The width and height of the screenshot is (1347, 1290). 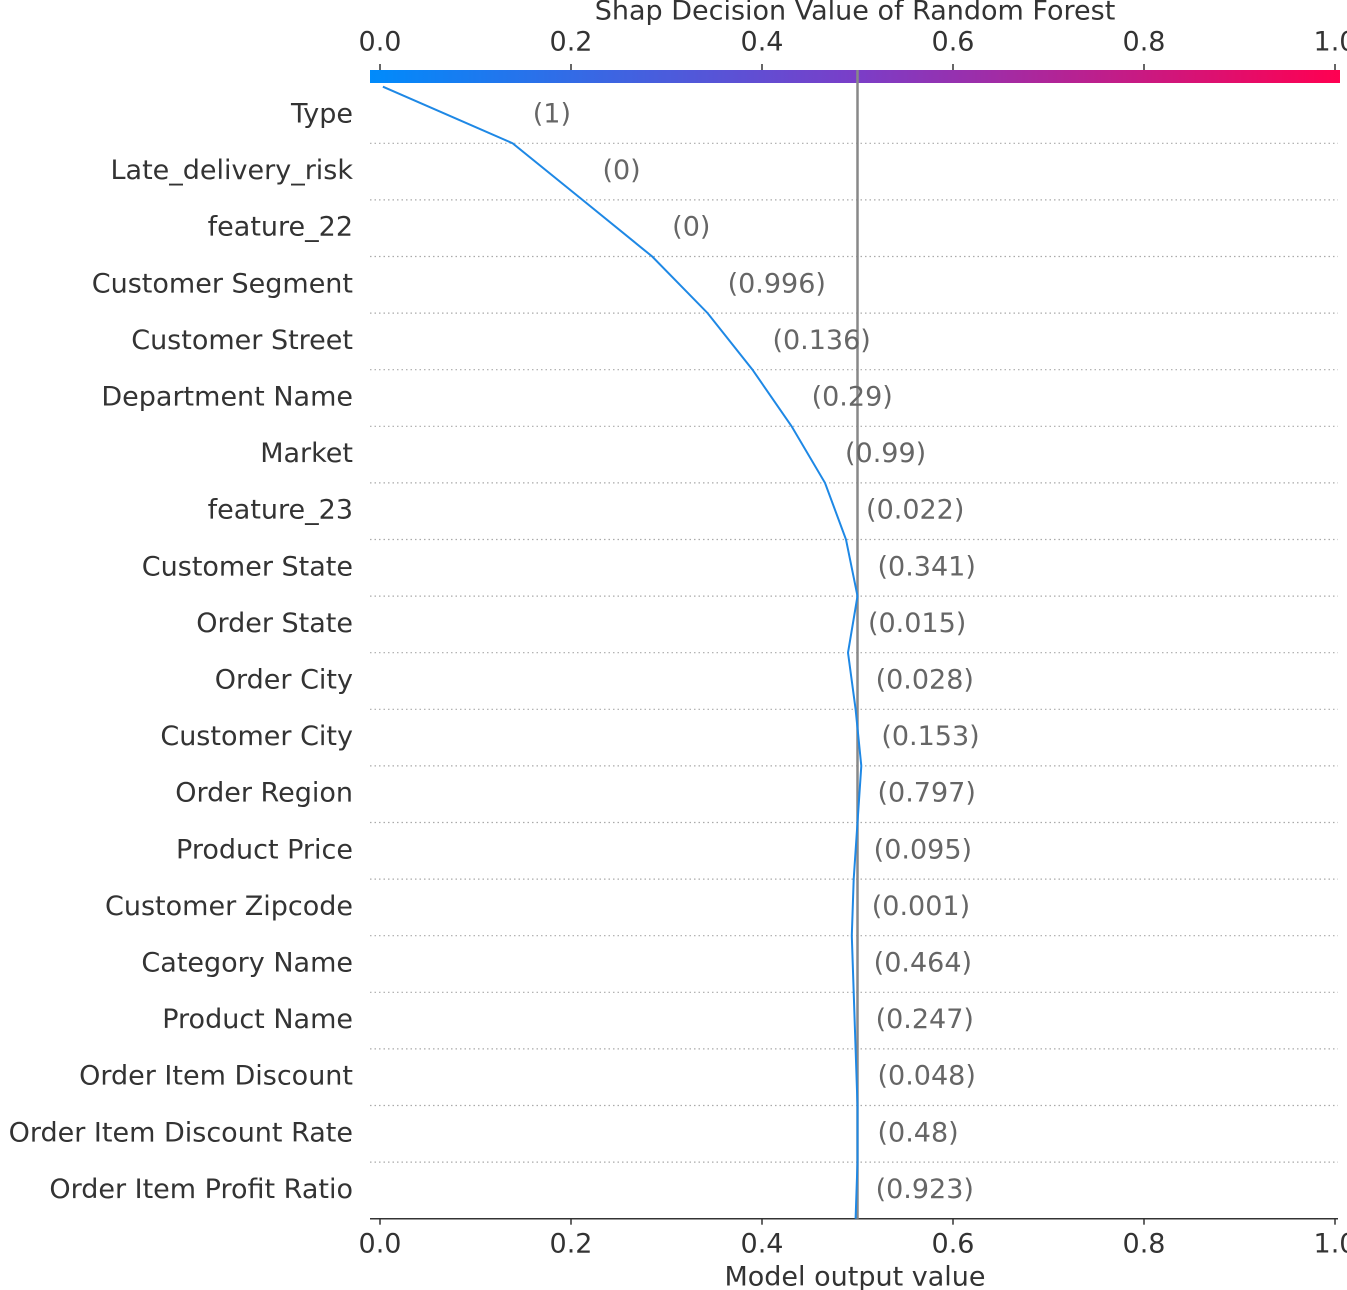 I want to click on feature-label: Customer City, so click(x=256, y=736).